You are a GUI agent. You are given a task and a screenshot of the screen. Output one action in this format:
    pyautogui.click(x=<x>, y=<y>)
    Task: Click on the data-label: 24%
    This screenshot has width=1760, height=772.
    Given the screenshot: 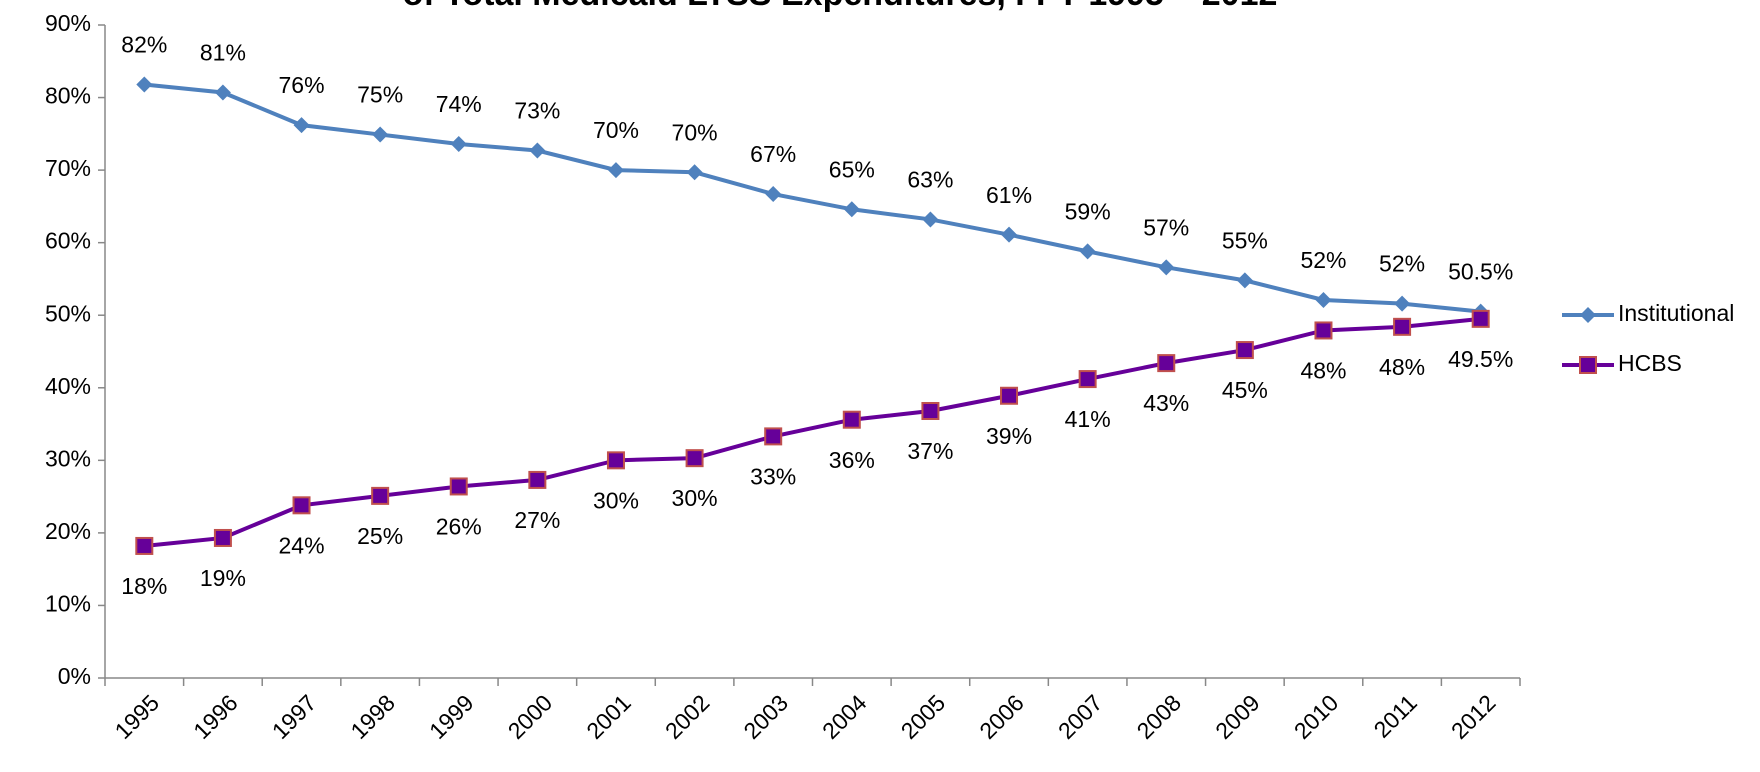 What is the action you would take?
    pyautogui.click(x=302, y=545)
    